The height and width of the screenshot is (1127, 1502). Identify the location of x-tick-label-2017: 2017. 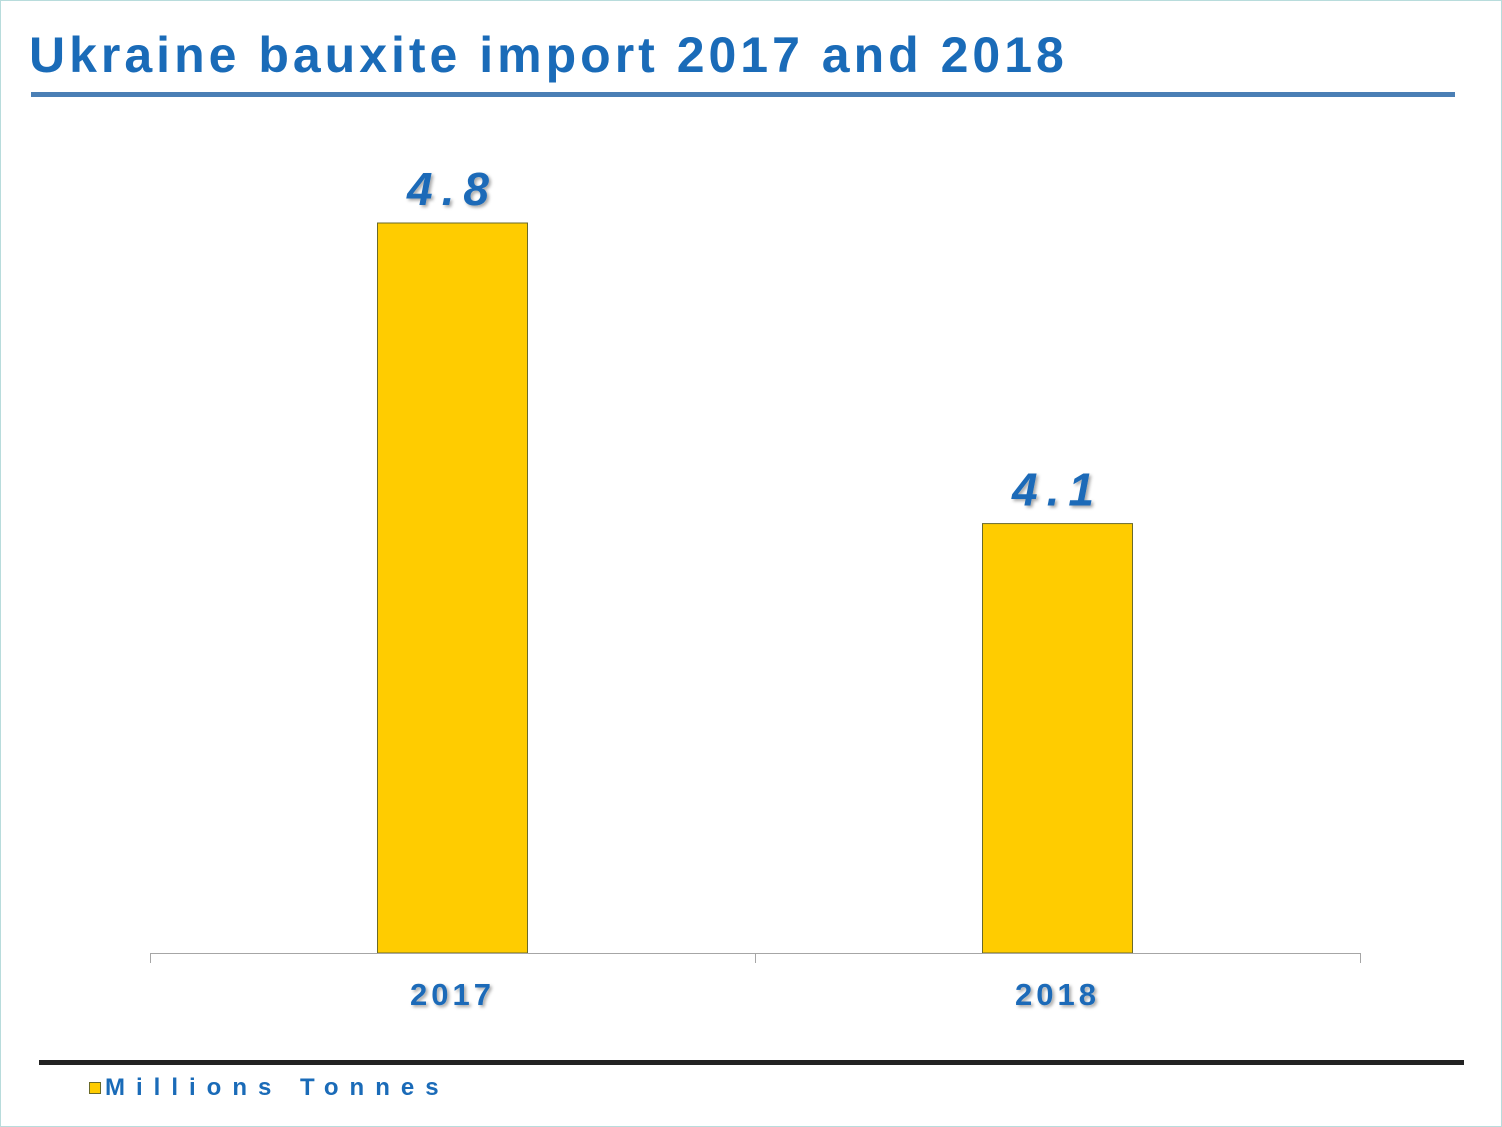
(452, 994).